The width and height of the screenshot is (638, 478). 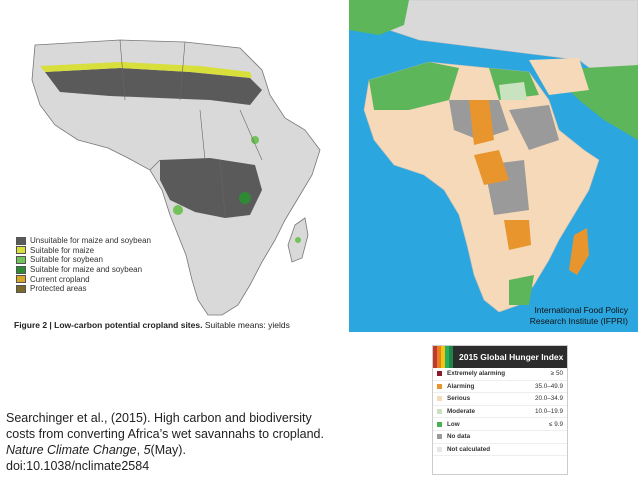 What do you see at coordinates (469, 449) in the screenshot?
I see `ghi-label: Not calculated` at bounding box center [469, 449].